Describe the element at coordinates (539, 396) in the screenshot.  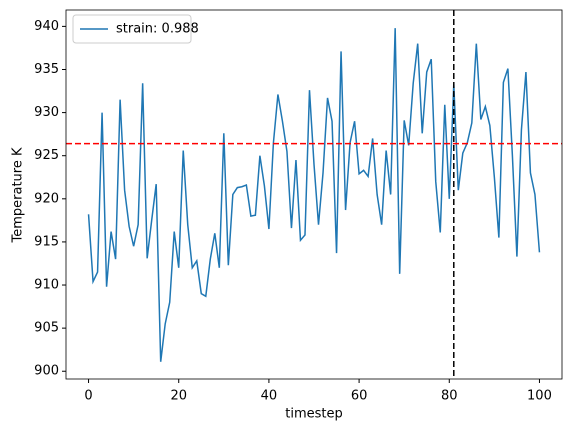
I see `x-tick-label: 100` at that location.